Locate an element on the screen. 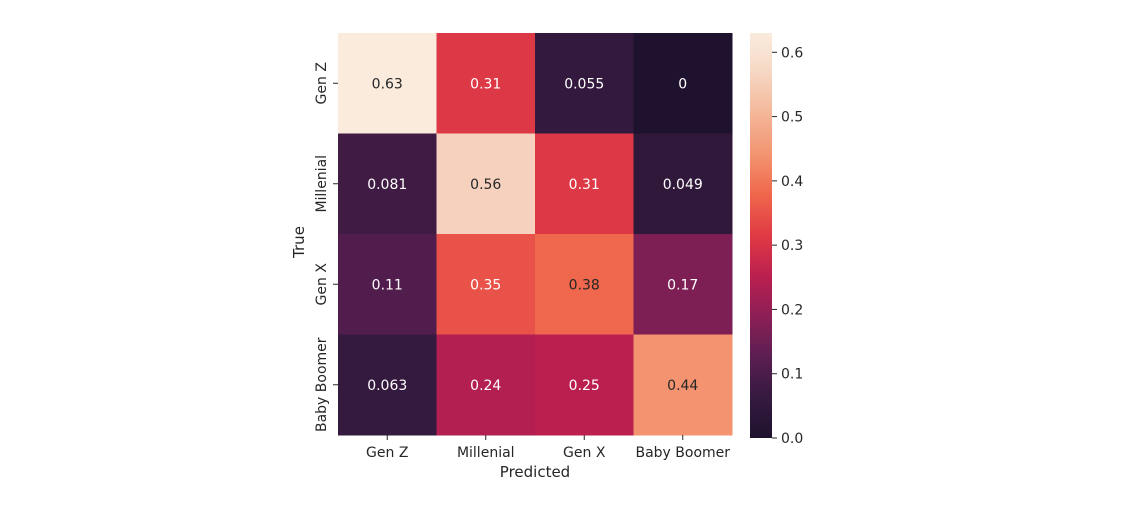 The width and height of the screenshot is (1142, 507). cell-value-label-r0-c3: 0 is located at coordinates (682, 84).